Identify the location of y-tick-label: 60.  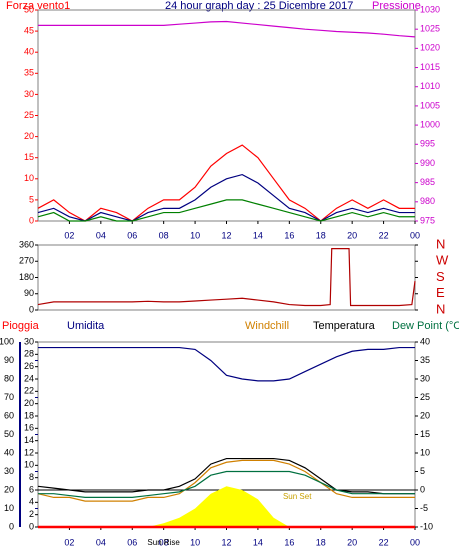
(9, 415).